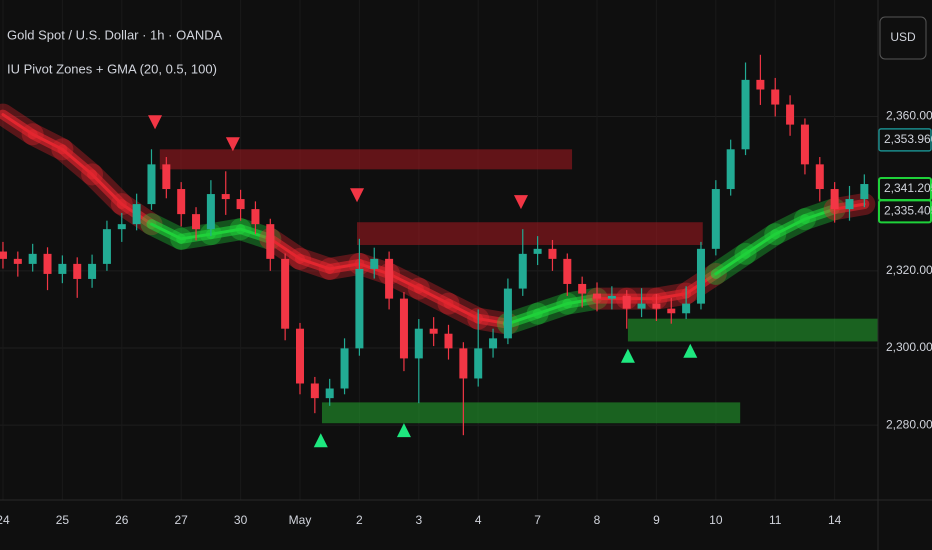  I want to click on x-tick-label: 25, so click(63, 520).